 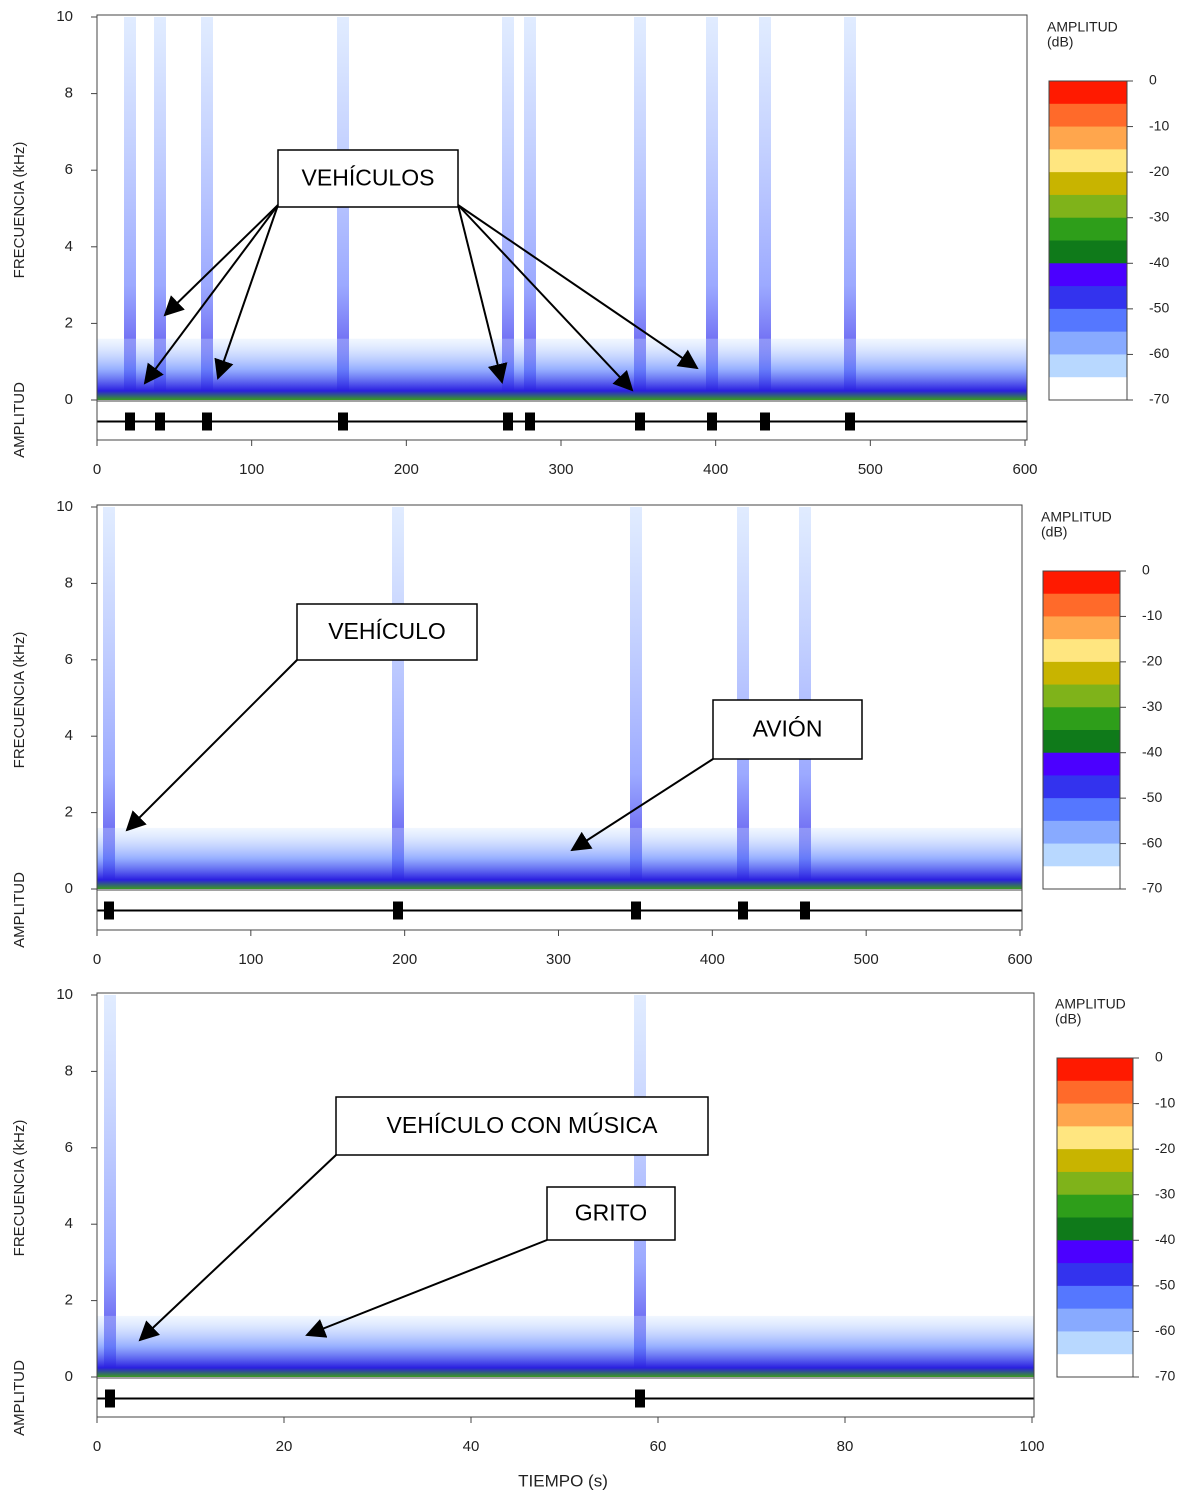 I want to click on colorbar-title: AMPLITUD, so click(x=1082, y=27).